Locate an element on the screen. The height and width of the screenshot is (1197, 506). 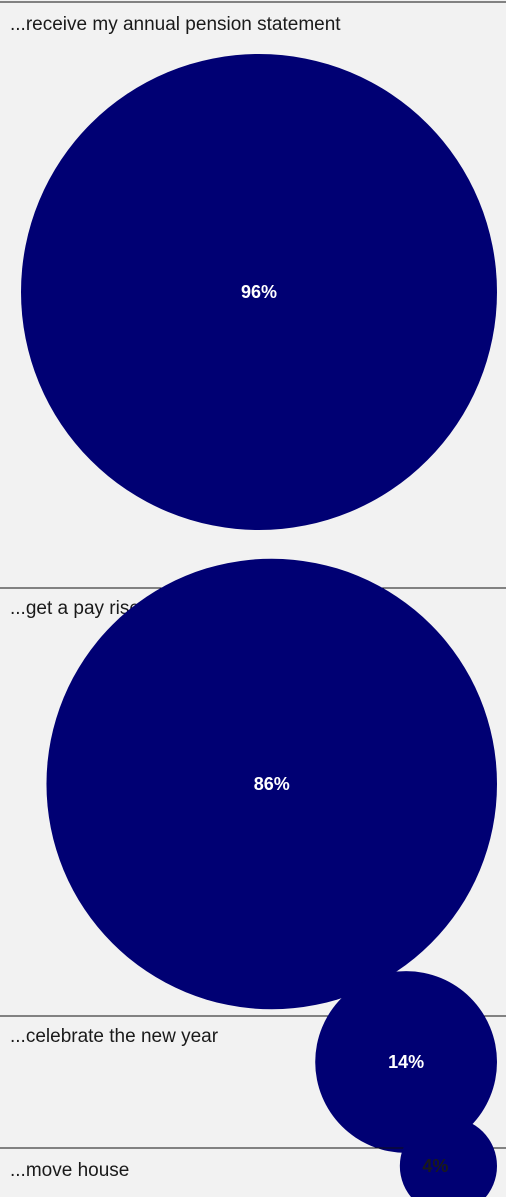
category-label: ...move house is located at coordinates (69, 1170).